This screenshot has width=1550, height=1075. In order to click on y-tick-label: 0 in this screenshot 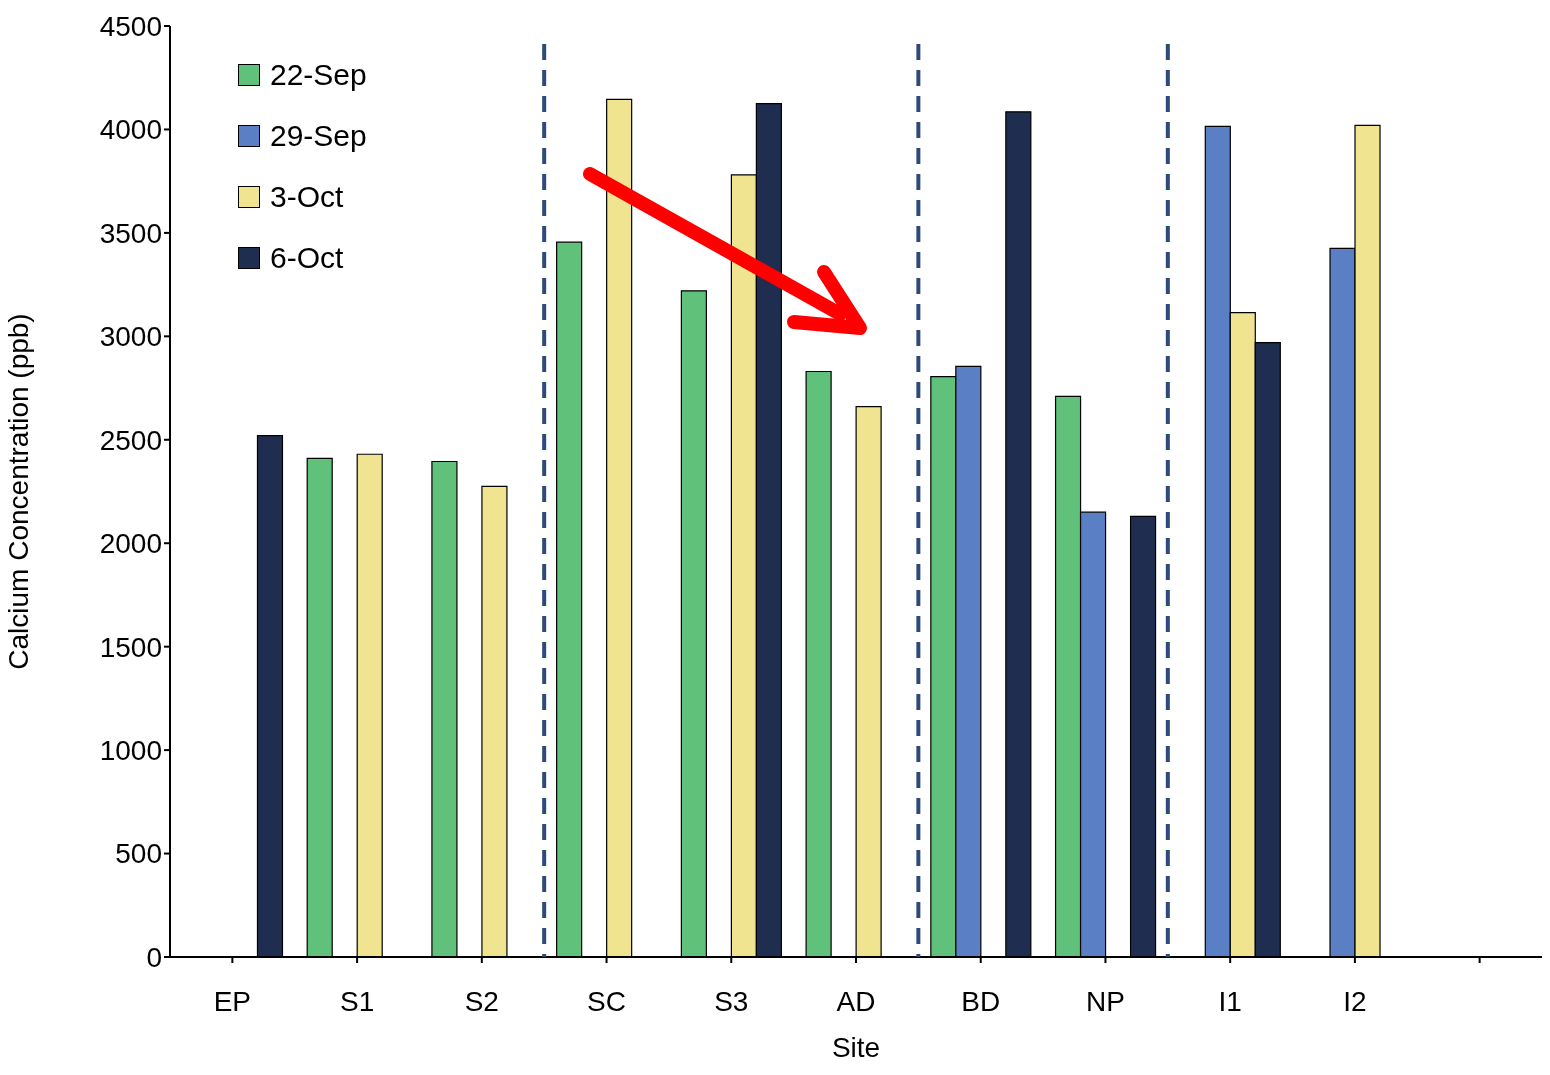, I will do `click(154, 957)`.